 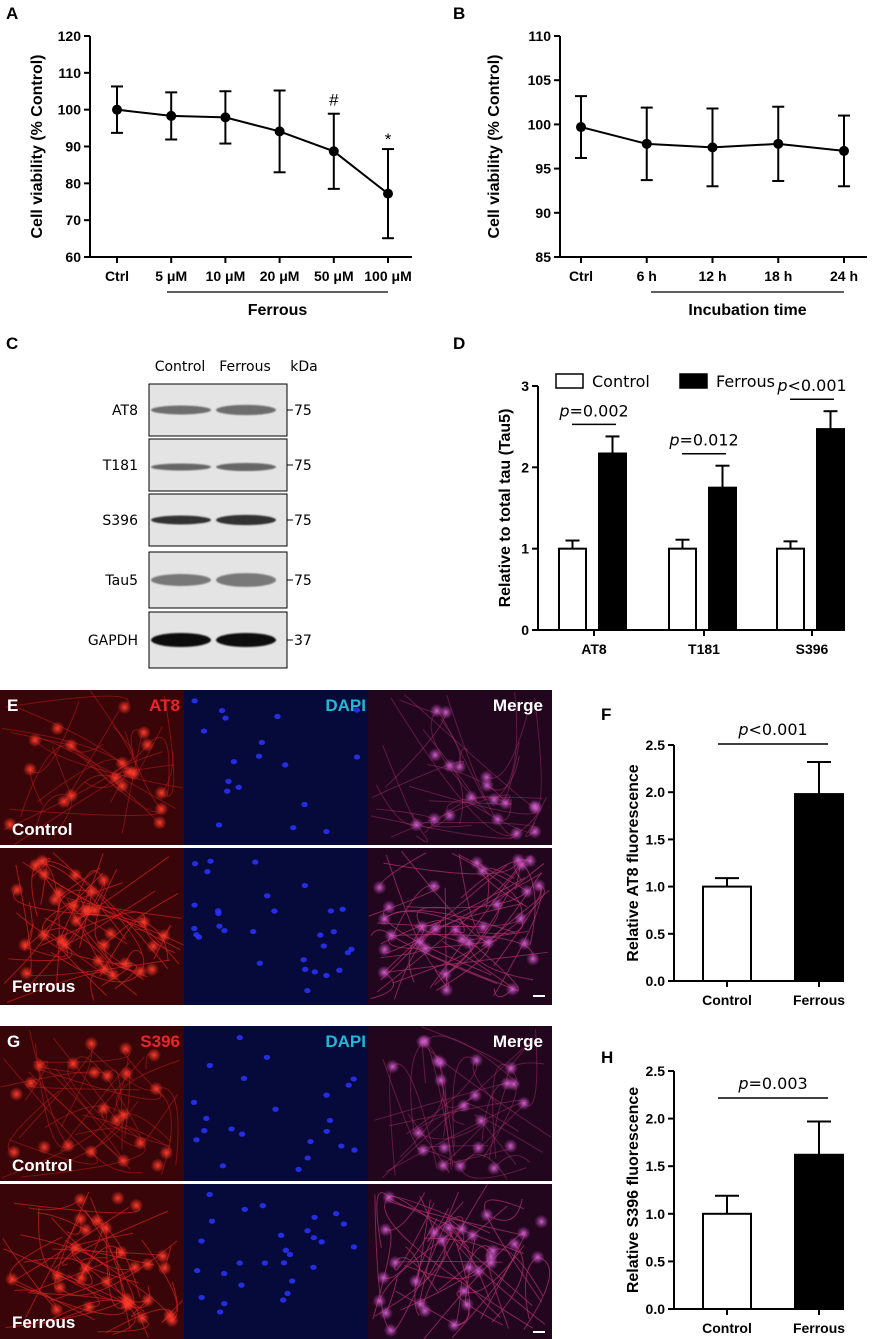 I want to click on legend-label-ferrous: Ferrous, so click(x=745, y=381).